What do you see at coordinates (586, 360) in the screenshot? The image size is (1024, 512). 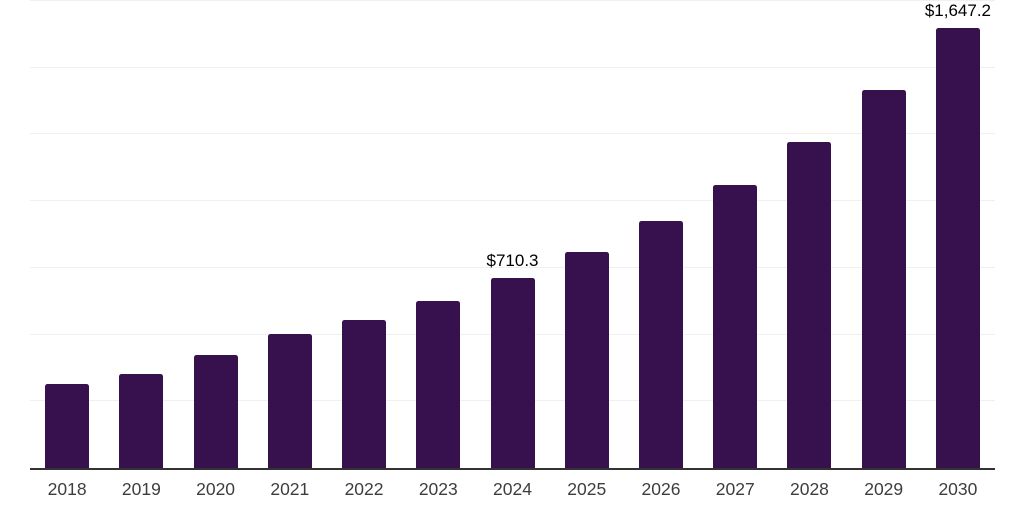 I see `bar-2025` at bounding box center [586, 360].